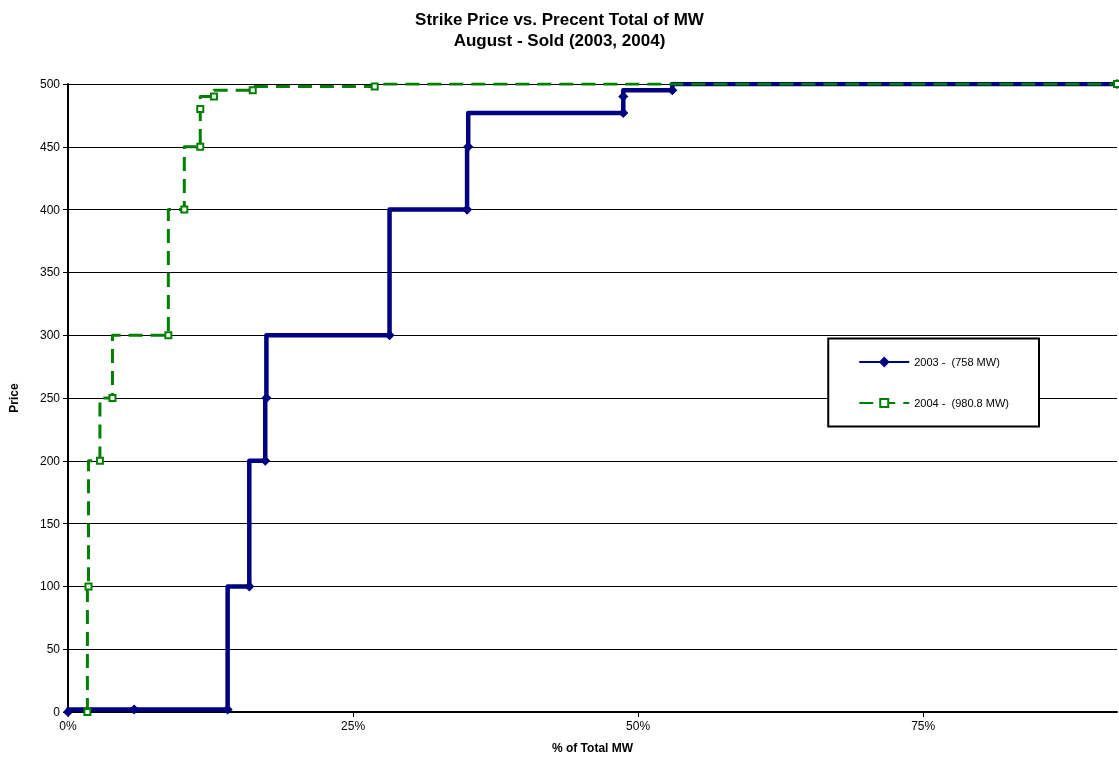 Image resolution: width=1119 pixels, height=765 pixels. Describe the element at coordinates (68, 726) in the screenshot. I see `x-tick-label: 0%` at that location.